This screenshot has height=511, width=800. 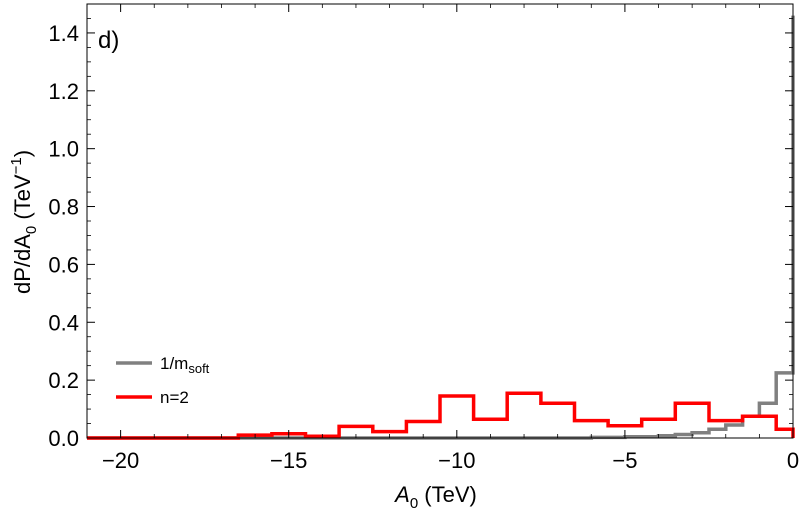 What do you see at coordinates (185, 365) in the screenshot?
I see `legend-label-msoft: 1/msoft` at bounding box center [185, 365].